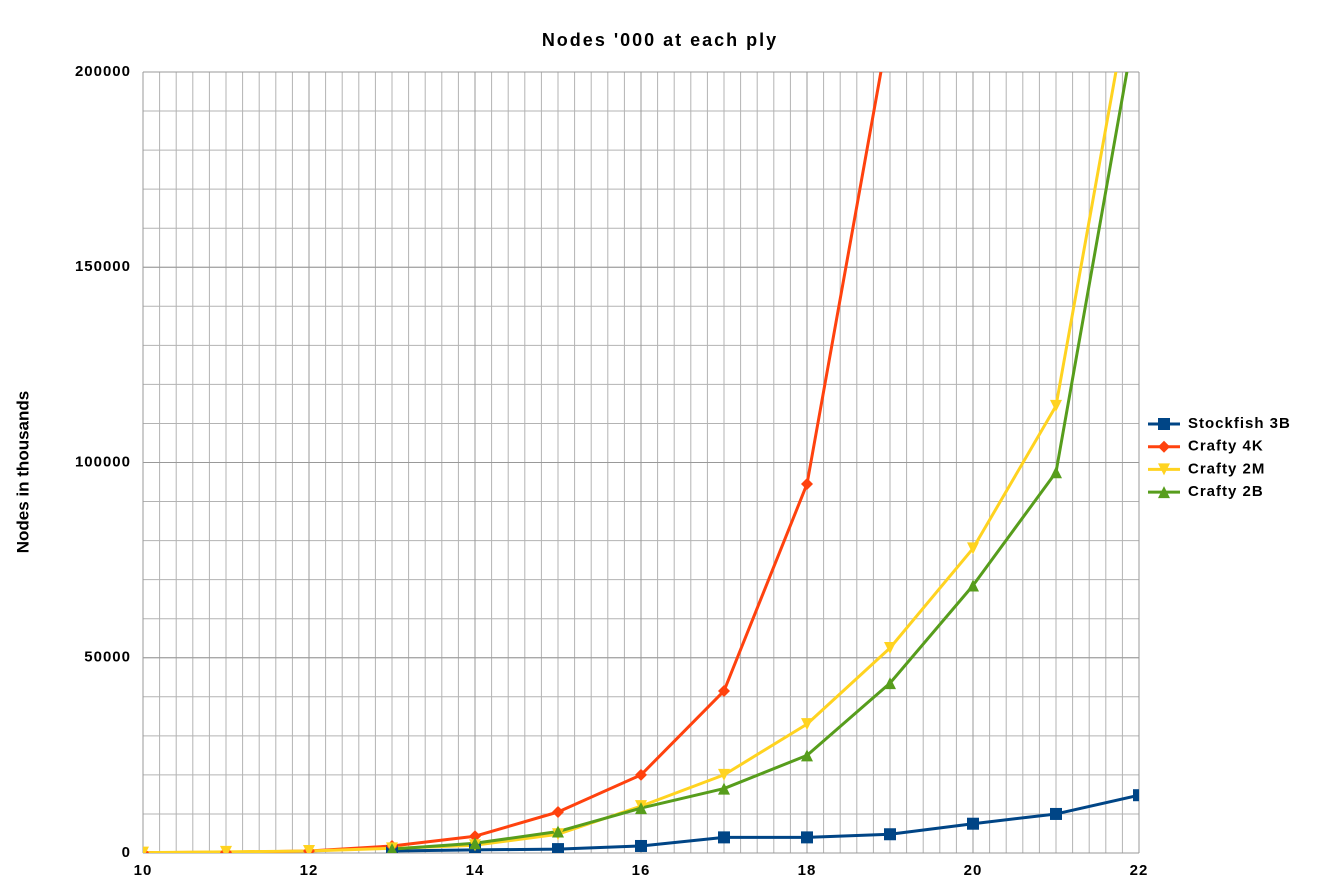  What do you see at coordinates (1226, 468) in the screenshot?
I see `legend-label: Crafty 2M` at bounding box center [1226, 468].